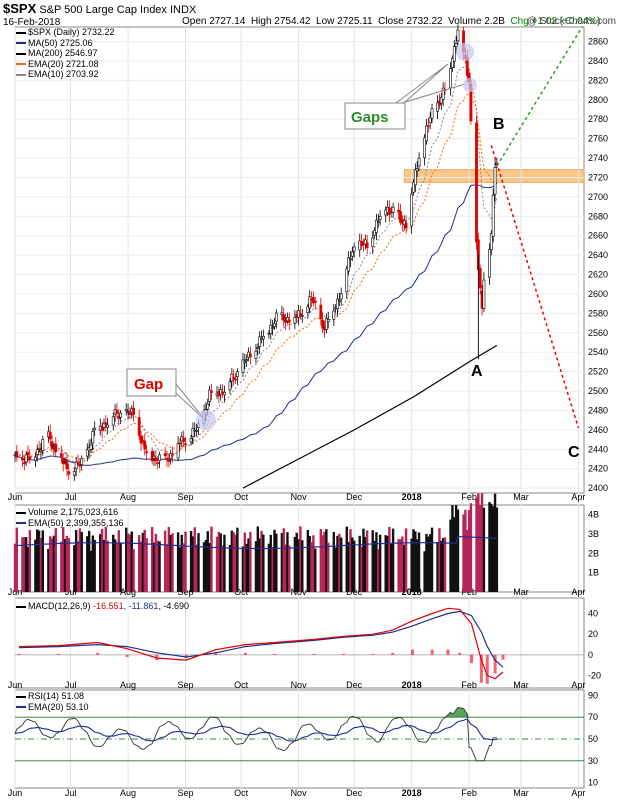 This screenshot has height=800, width=622. Describe the element at coordinates (593, 573) in the screenshot. I see `volume-tick-label: 1B` at that location.